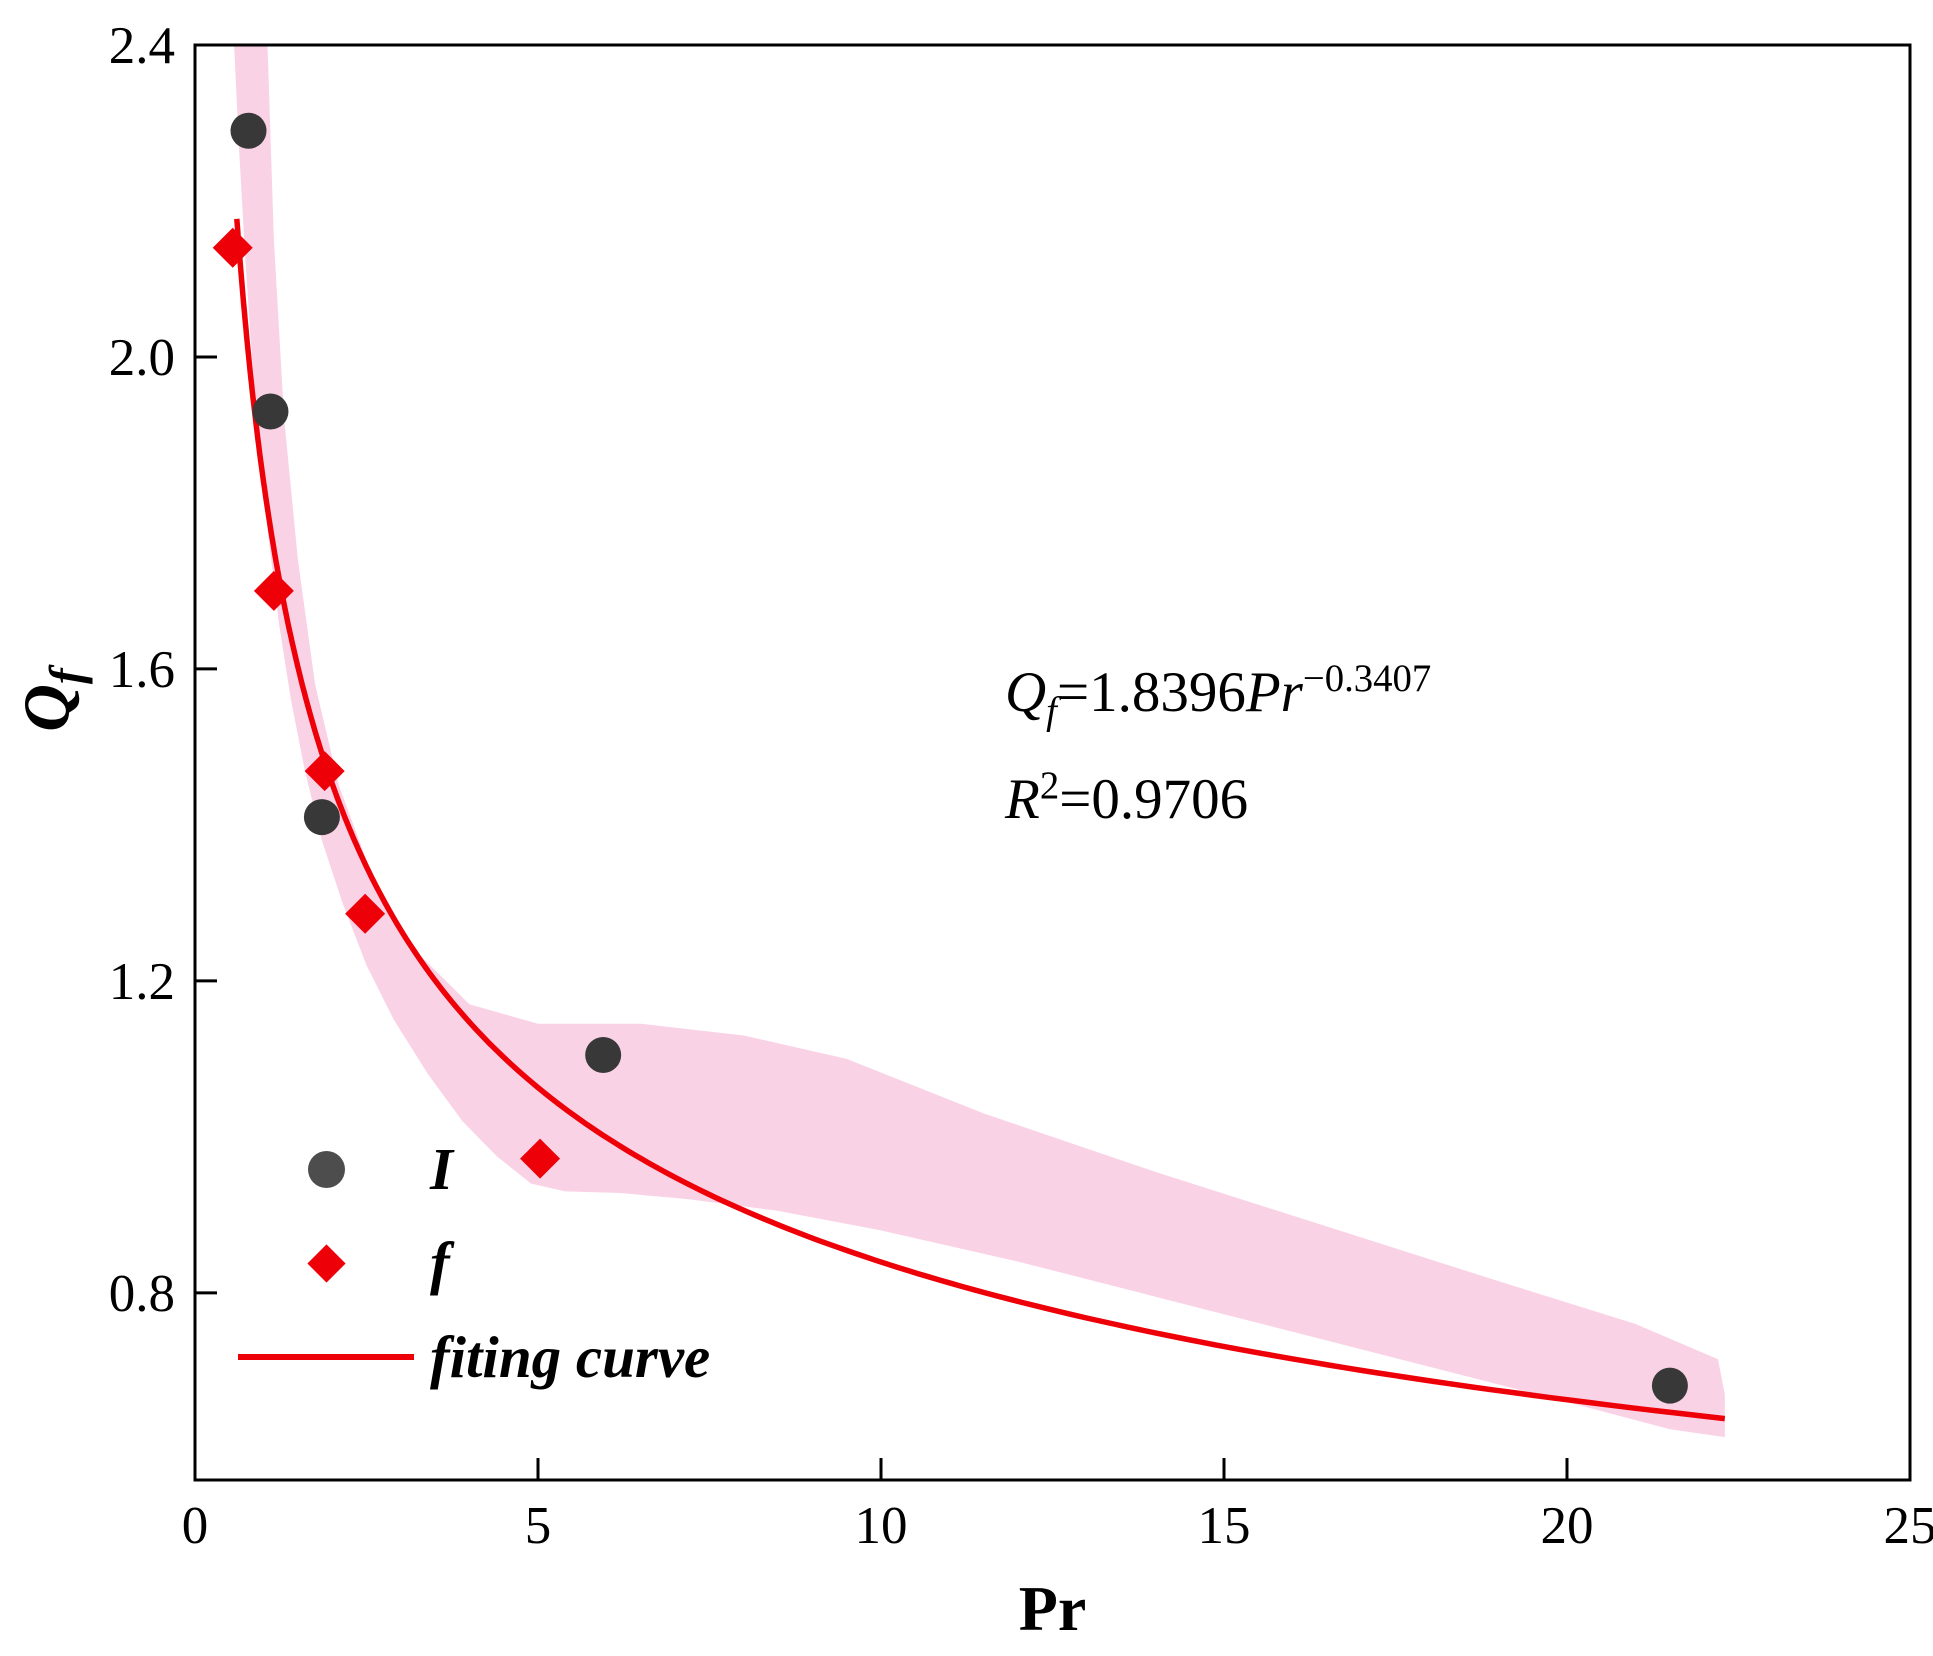 This screenshot has width=1933, height=1656. I want to click on x-tick-label: 15, so click(1224, 1526).